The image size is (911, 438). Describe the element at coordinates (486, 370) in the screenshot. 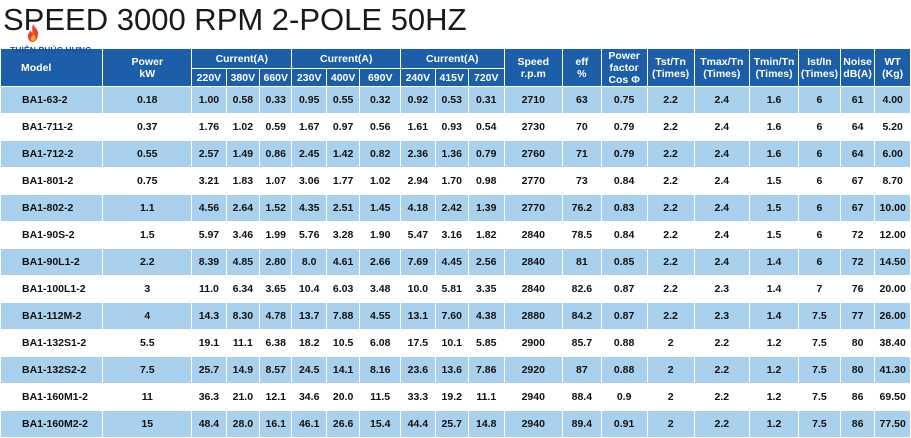

I see `table-cell: 7.86` at that location.